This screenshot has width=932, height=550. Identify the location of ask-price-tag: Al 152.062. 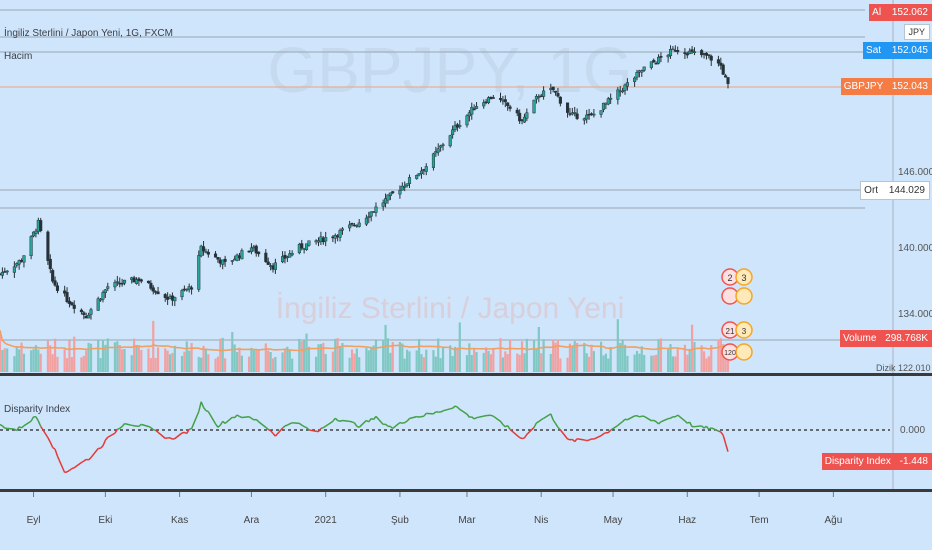
(900, 12).